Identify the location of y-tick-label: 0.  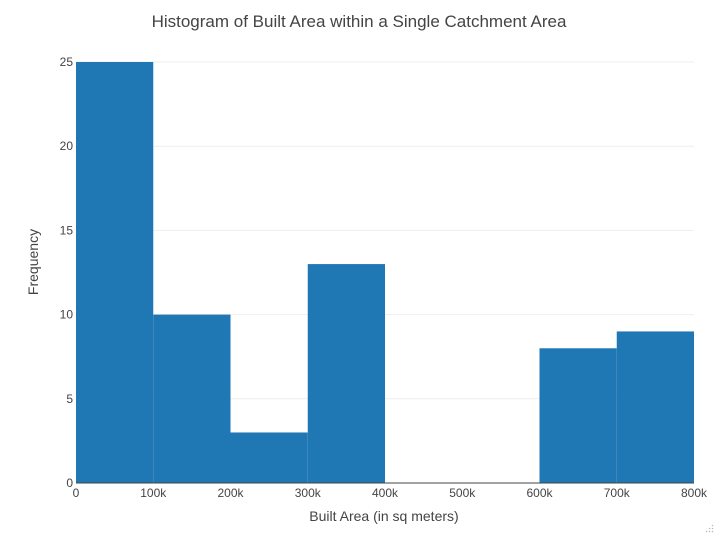
(69, 483).